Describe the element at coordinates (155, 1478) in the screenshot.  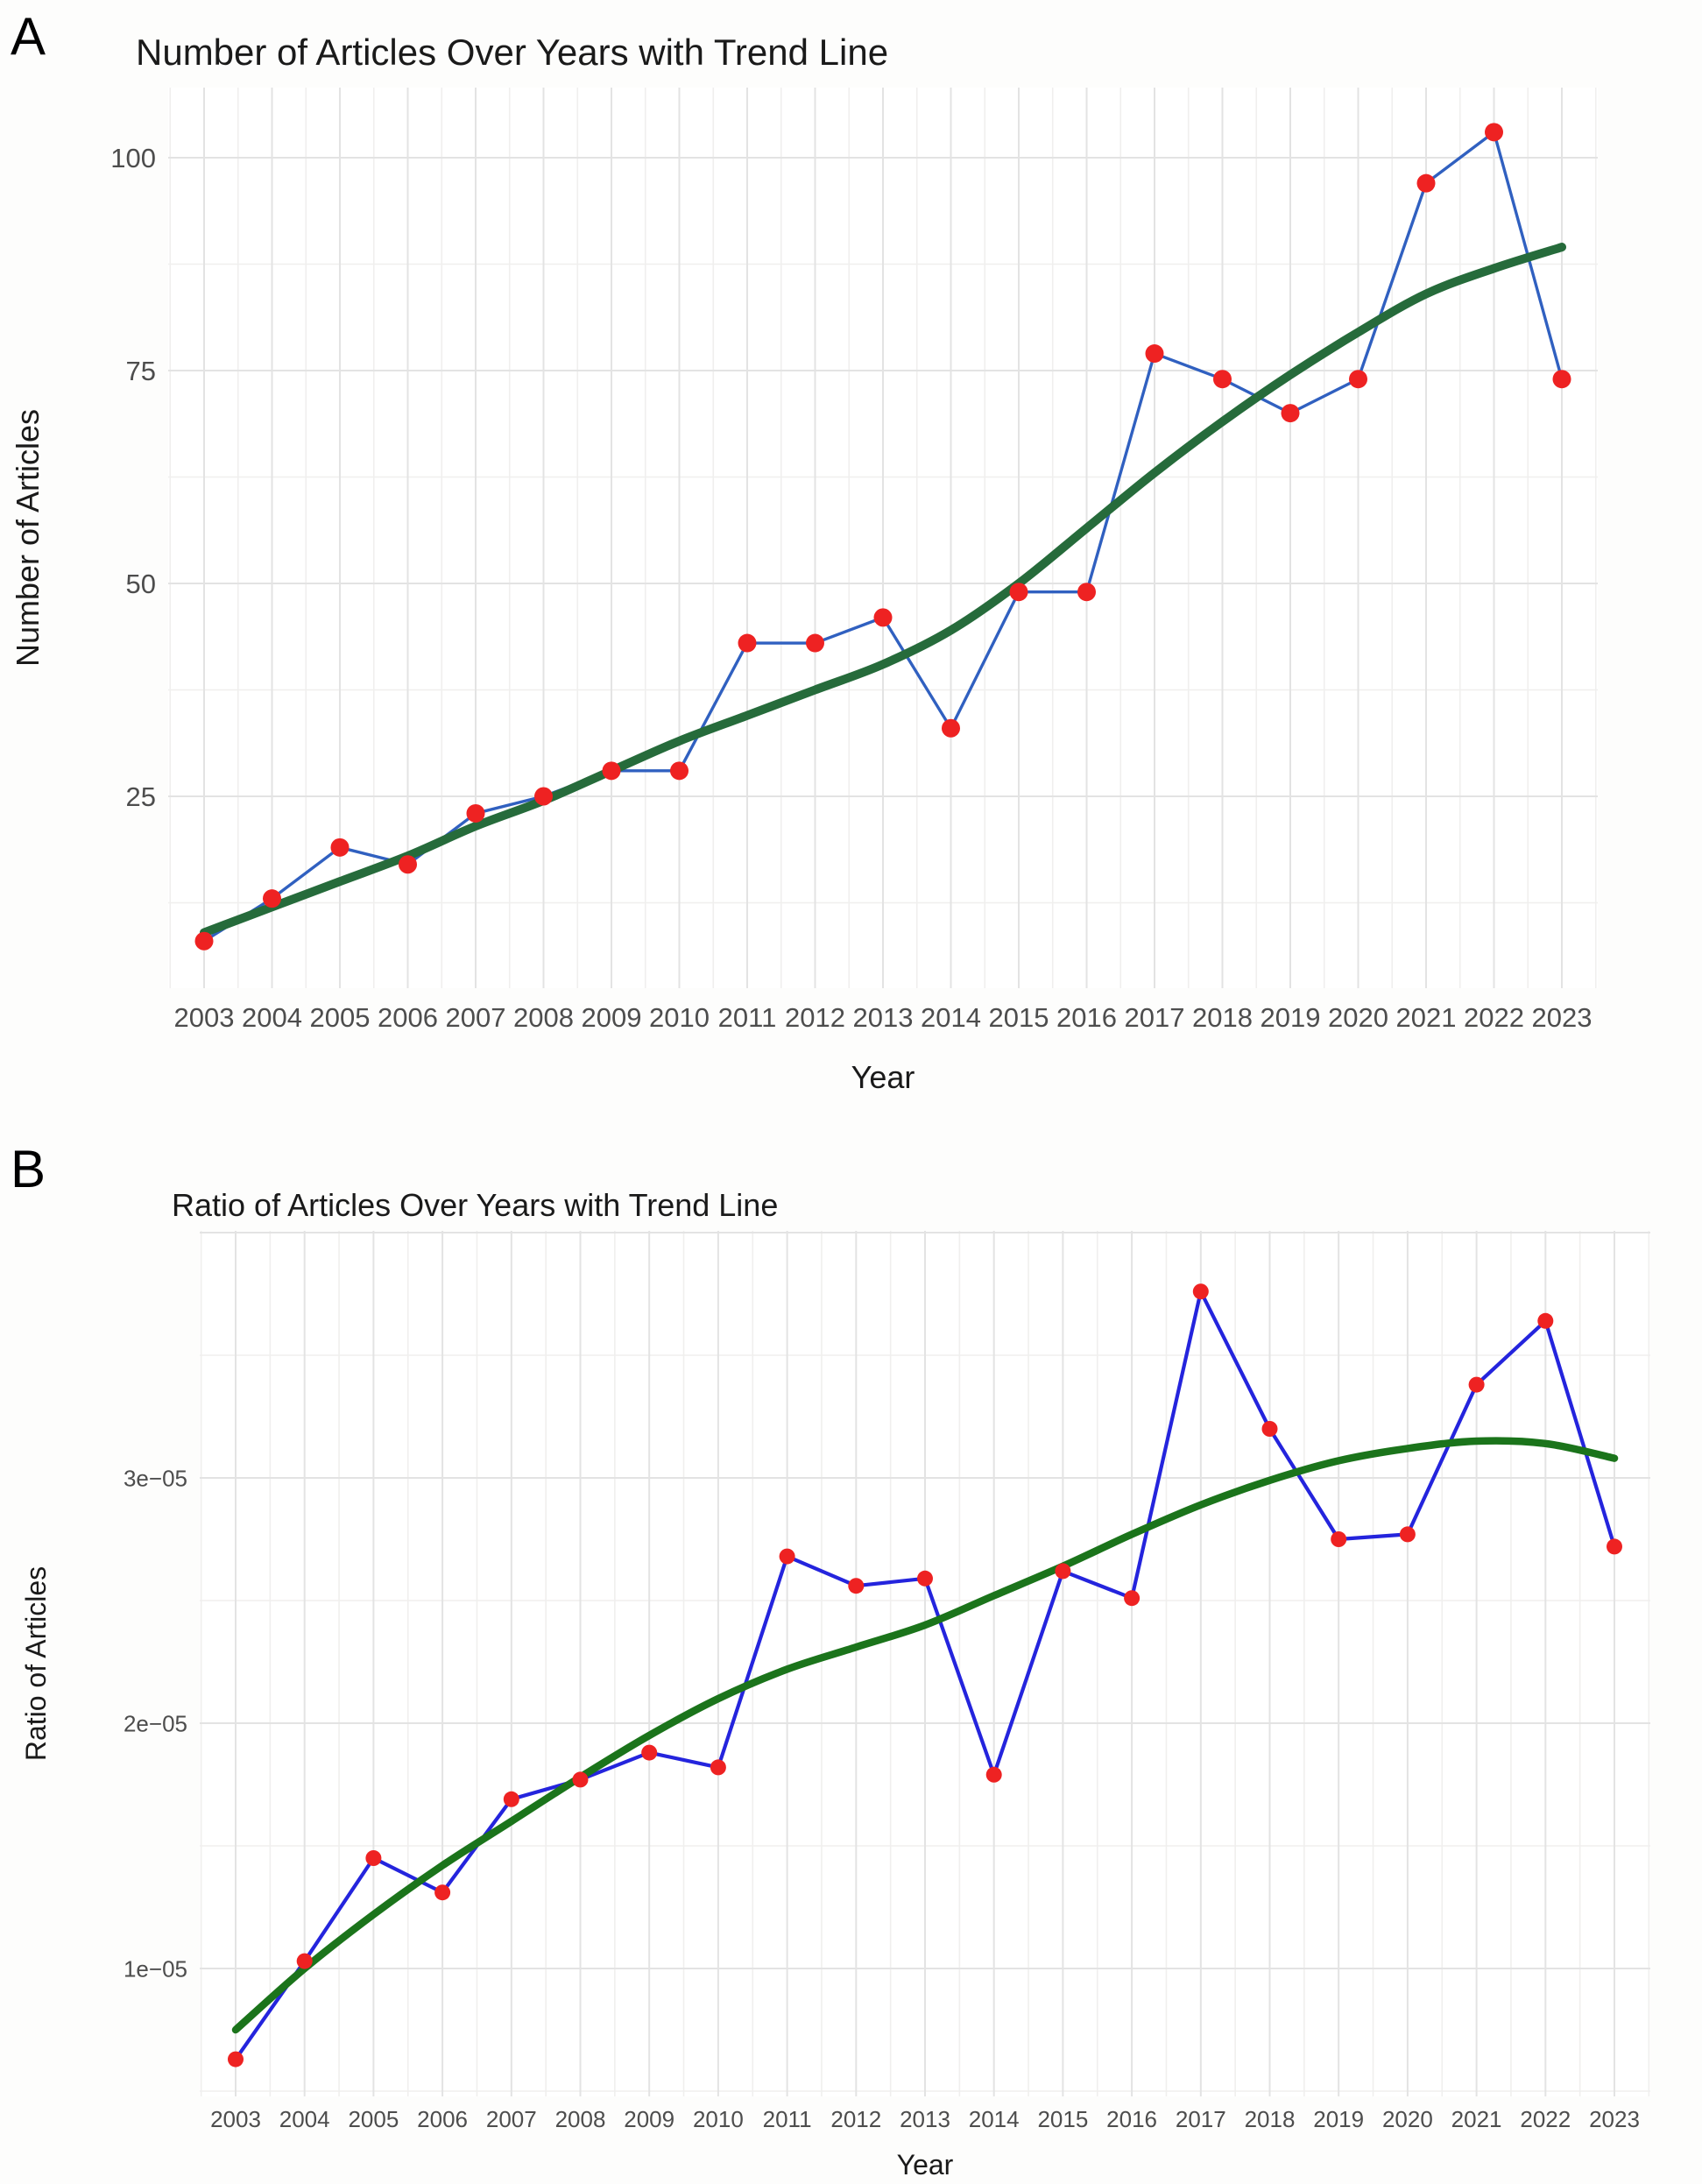
I see `y-tick-label: 3e−05` at that location.